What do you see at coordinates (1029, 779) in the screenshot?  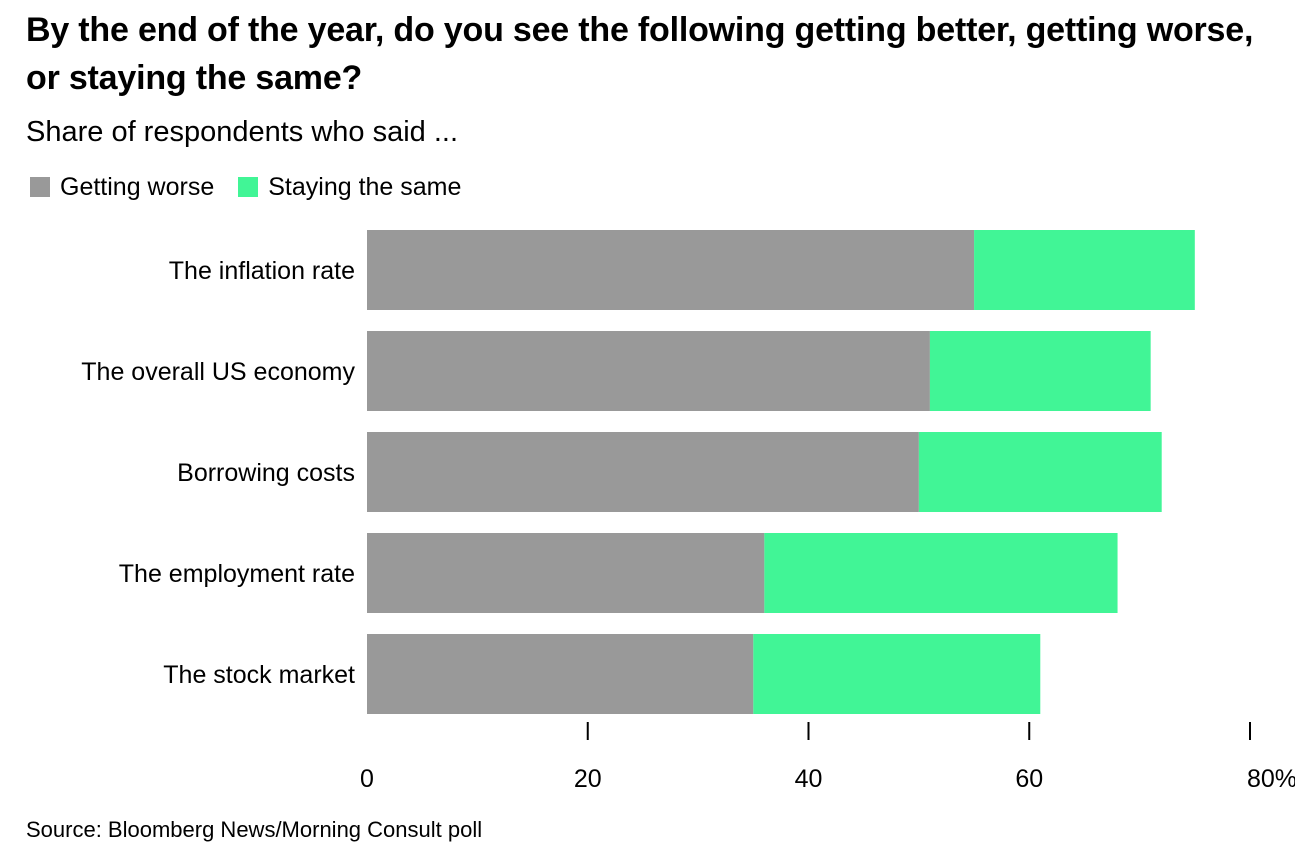 I see `x-tick-label-60: 60` at bounding box center [1029, 779].